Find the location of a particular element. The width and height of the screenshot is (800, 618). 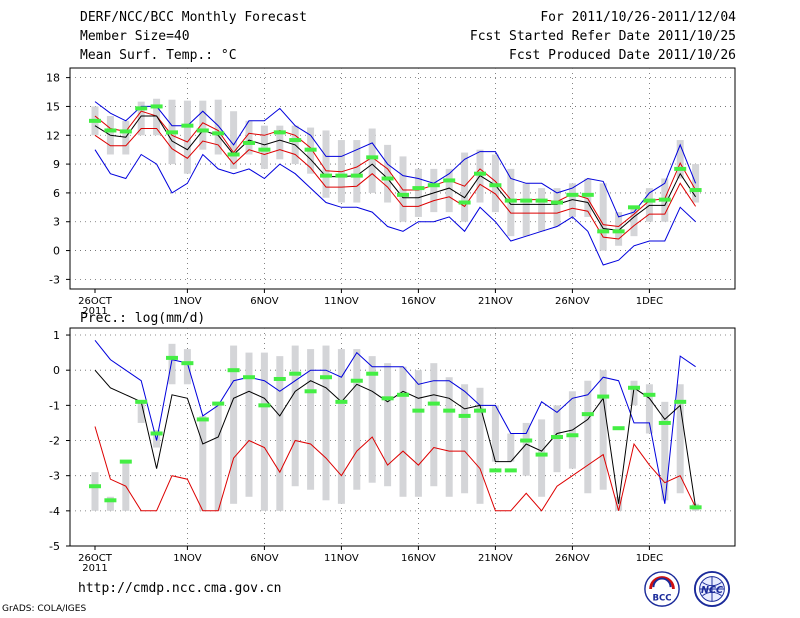

panel1-y-tick-label: 18 is located at coordinates (53, 78).